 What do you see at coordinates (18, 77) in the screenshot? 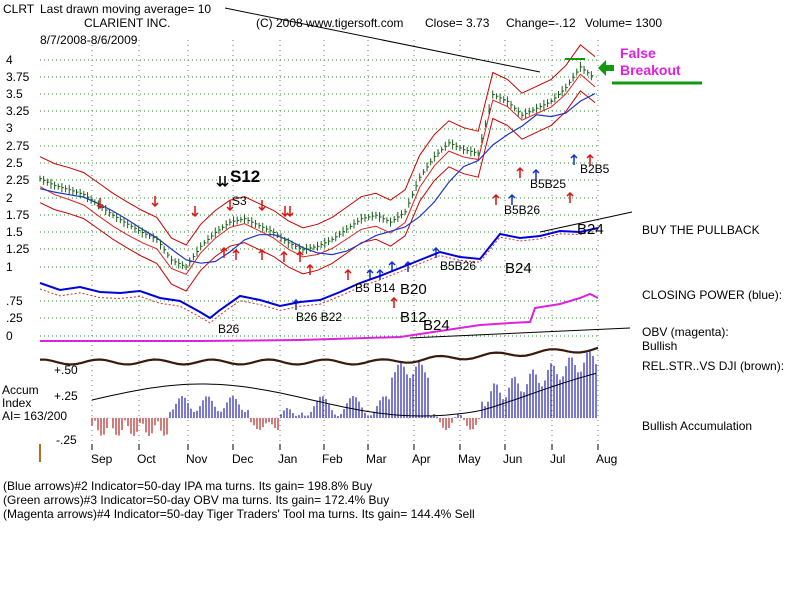
I see `y-tick: 3.75` at bounding box center [18, 77].